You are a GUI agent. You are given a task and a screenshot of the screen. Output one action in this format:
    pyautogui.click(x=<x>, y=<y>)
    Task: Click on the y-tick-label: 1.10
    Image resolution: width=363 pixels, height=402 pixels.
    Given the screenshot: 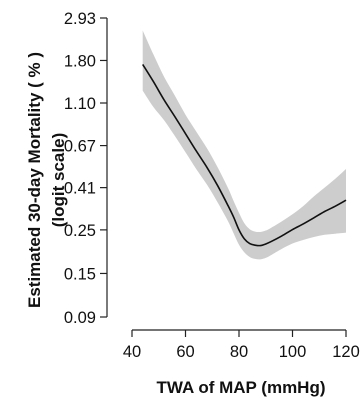 What is the action you would take?
    pyautogui.click(x=80, y=104)
    